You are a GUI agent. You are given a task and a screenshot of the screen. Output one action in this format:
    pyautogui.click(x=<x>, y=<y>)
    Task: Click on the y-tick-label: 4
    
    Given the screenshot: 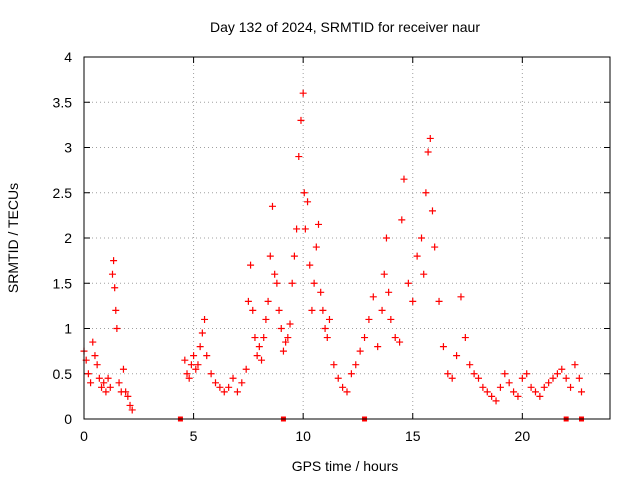 What is the action you would take?
    pyautogui.click(x=68, y=57)
    